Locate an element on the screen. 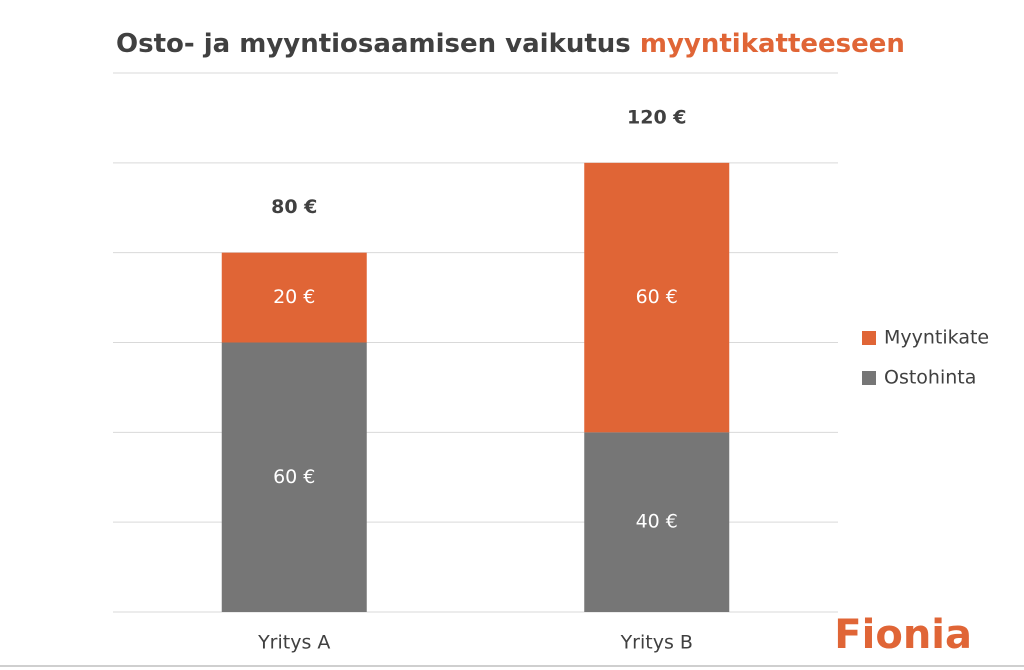  title-main: Osto- ja myyntiosaamisen vaikutus is located at coordinates (373, 44).